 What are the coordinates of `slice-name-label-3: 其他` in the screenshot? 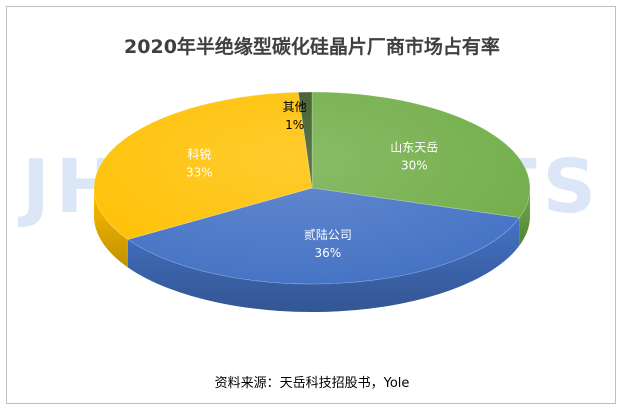 It's located at (295, 107).